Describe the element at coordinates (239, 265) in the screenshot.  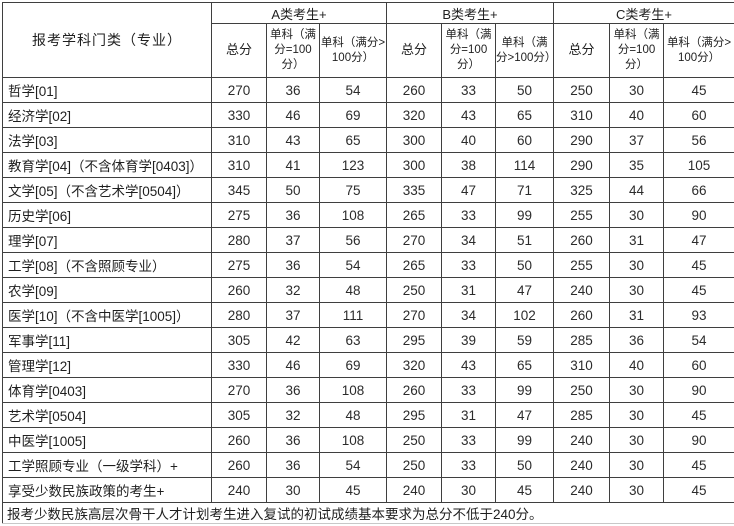
I see `score-cell-a-total: 275` at that location.